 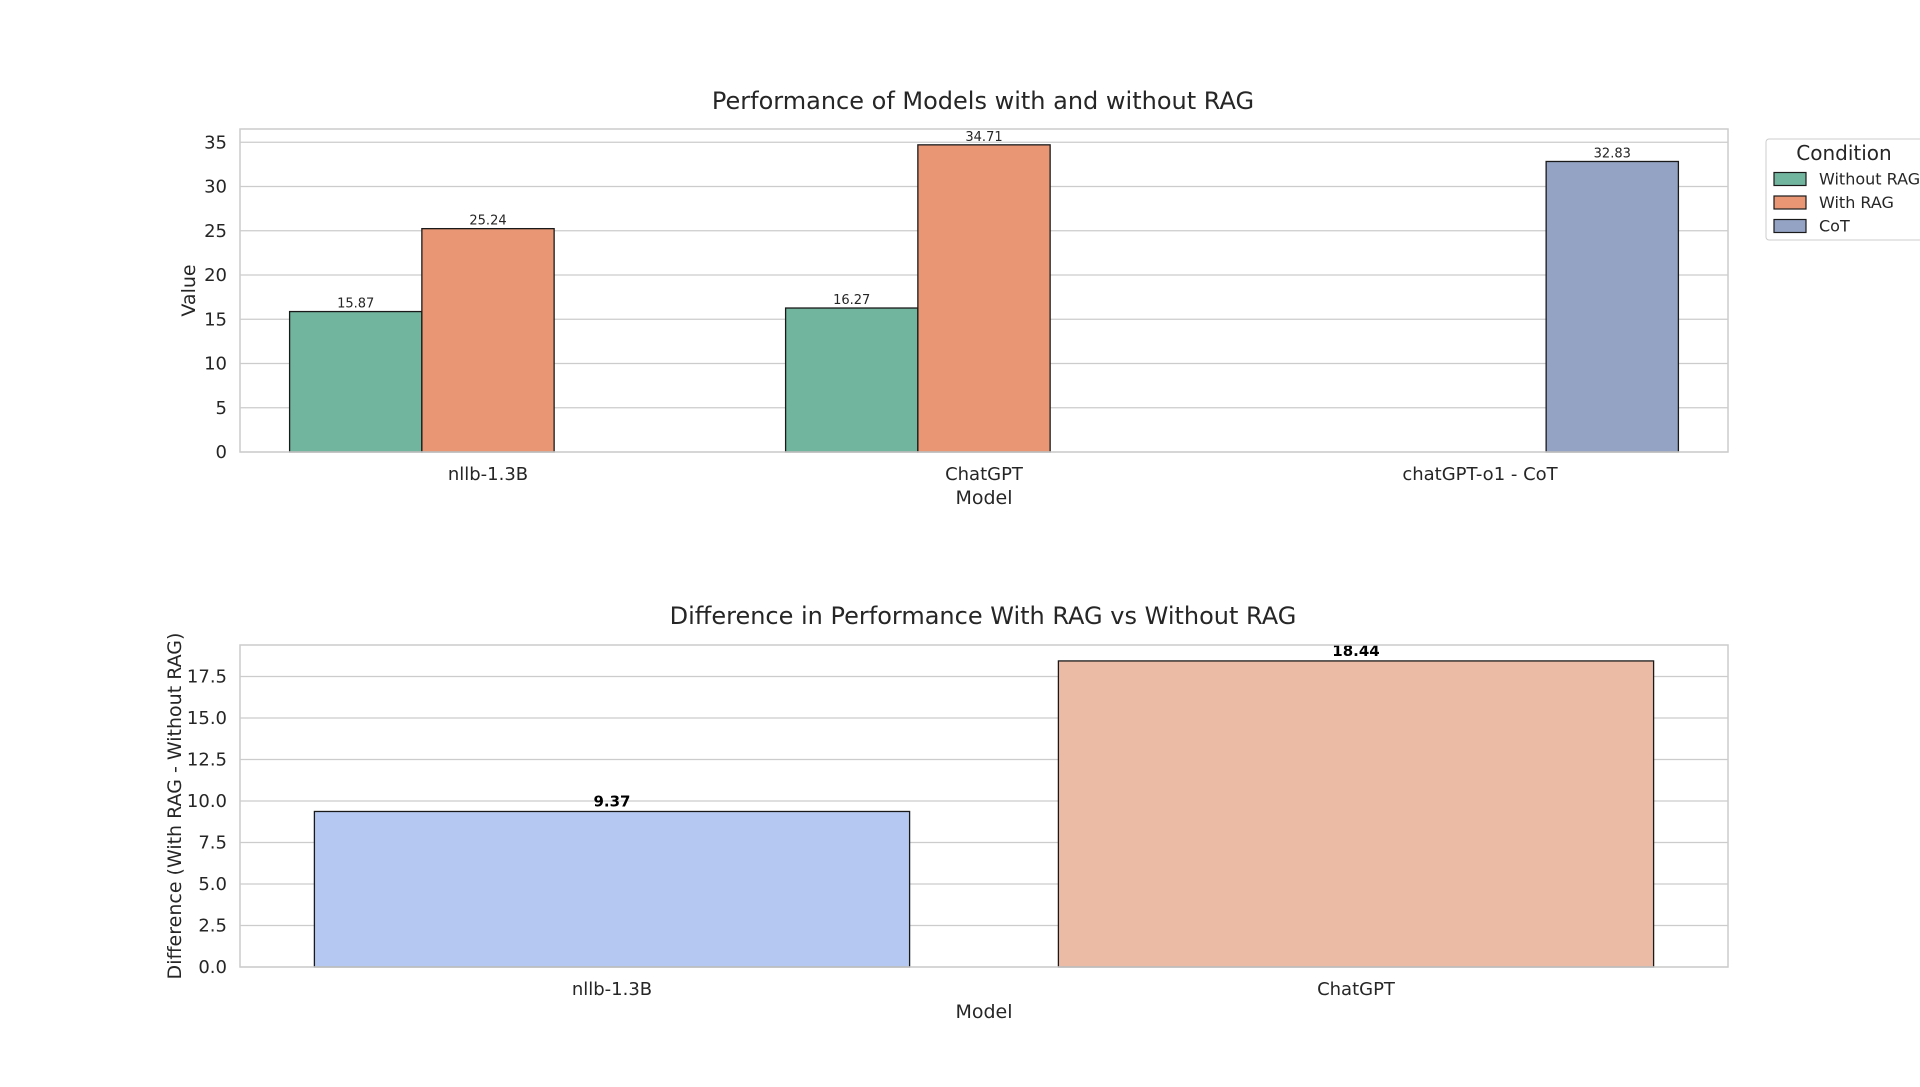 I want to click on y-tick-label: 5.0, so click(x=212, y=884).